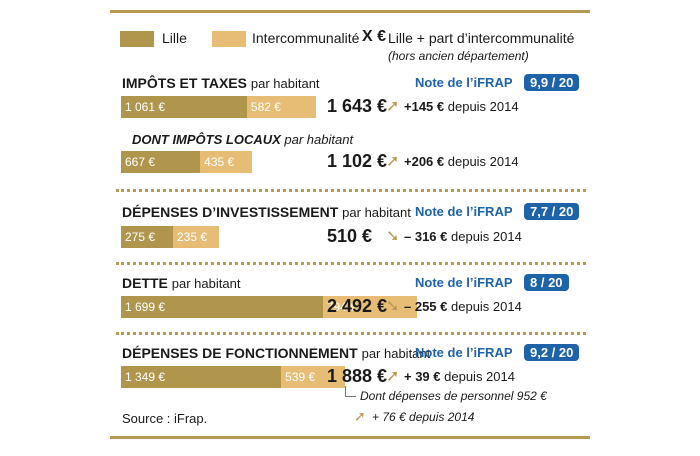 This screenshot has width=700, height=456. I want to click on bar-dette: 1 699 € 794 €, so click(269, 307).